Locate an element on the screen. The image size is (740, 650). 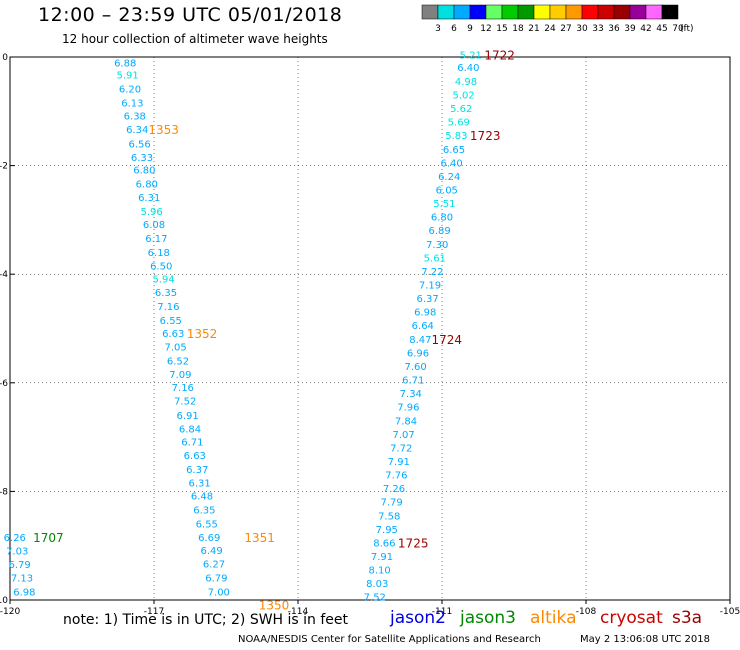
altika-swh-value: 5.96 is located at coordinates (151, 212).